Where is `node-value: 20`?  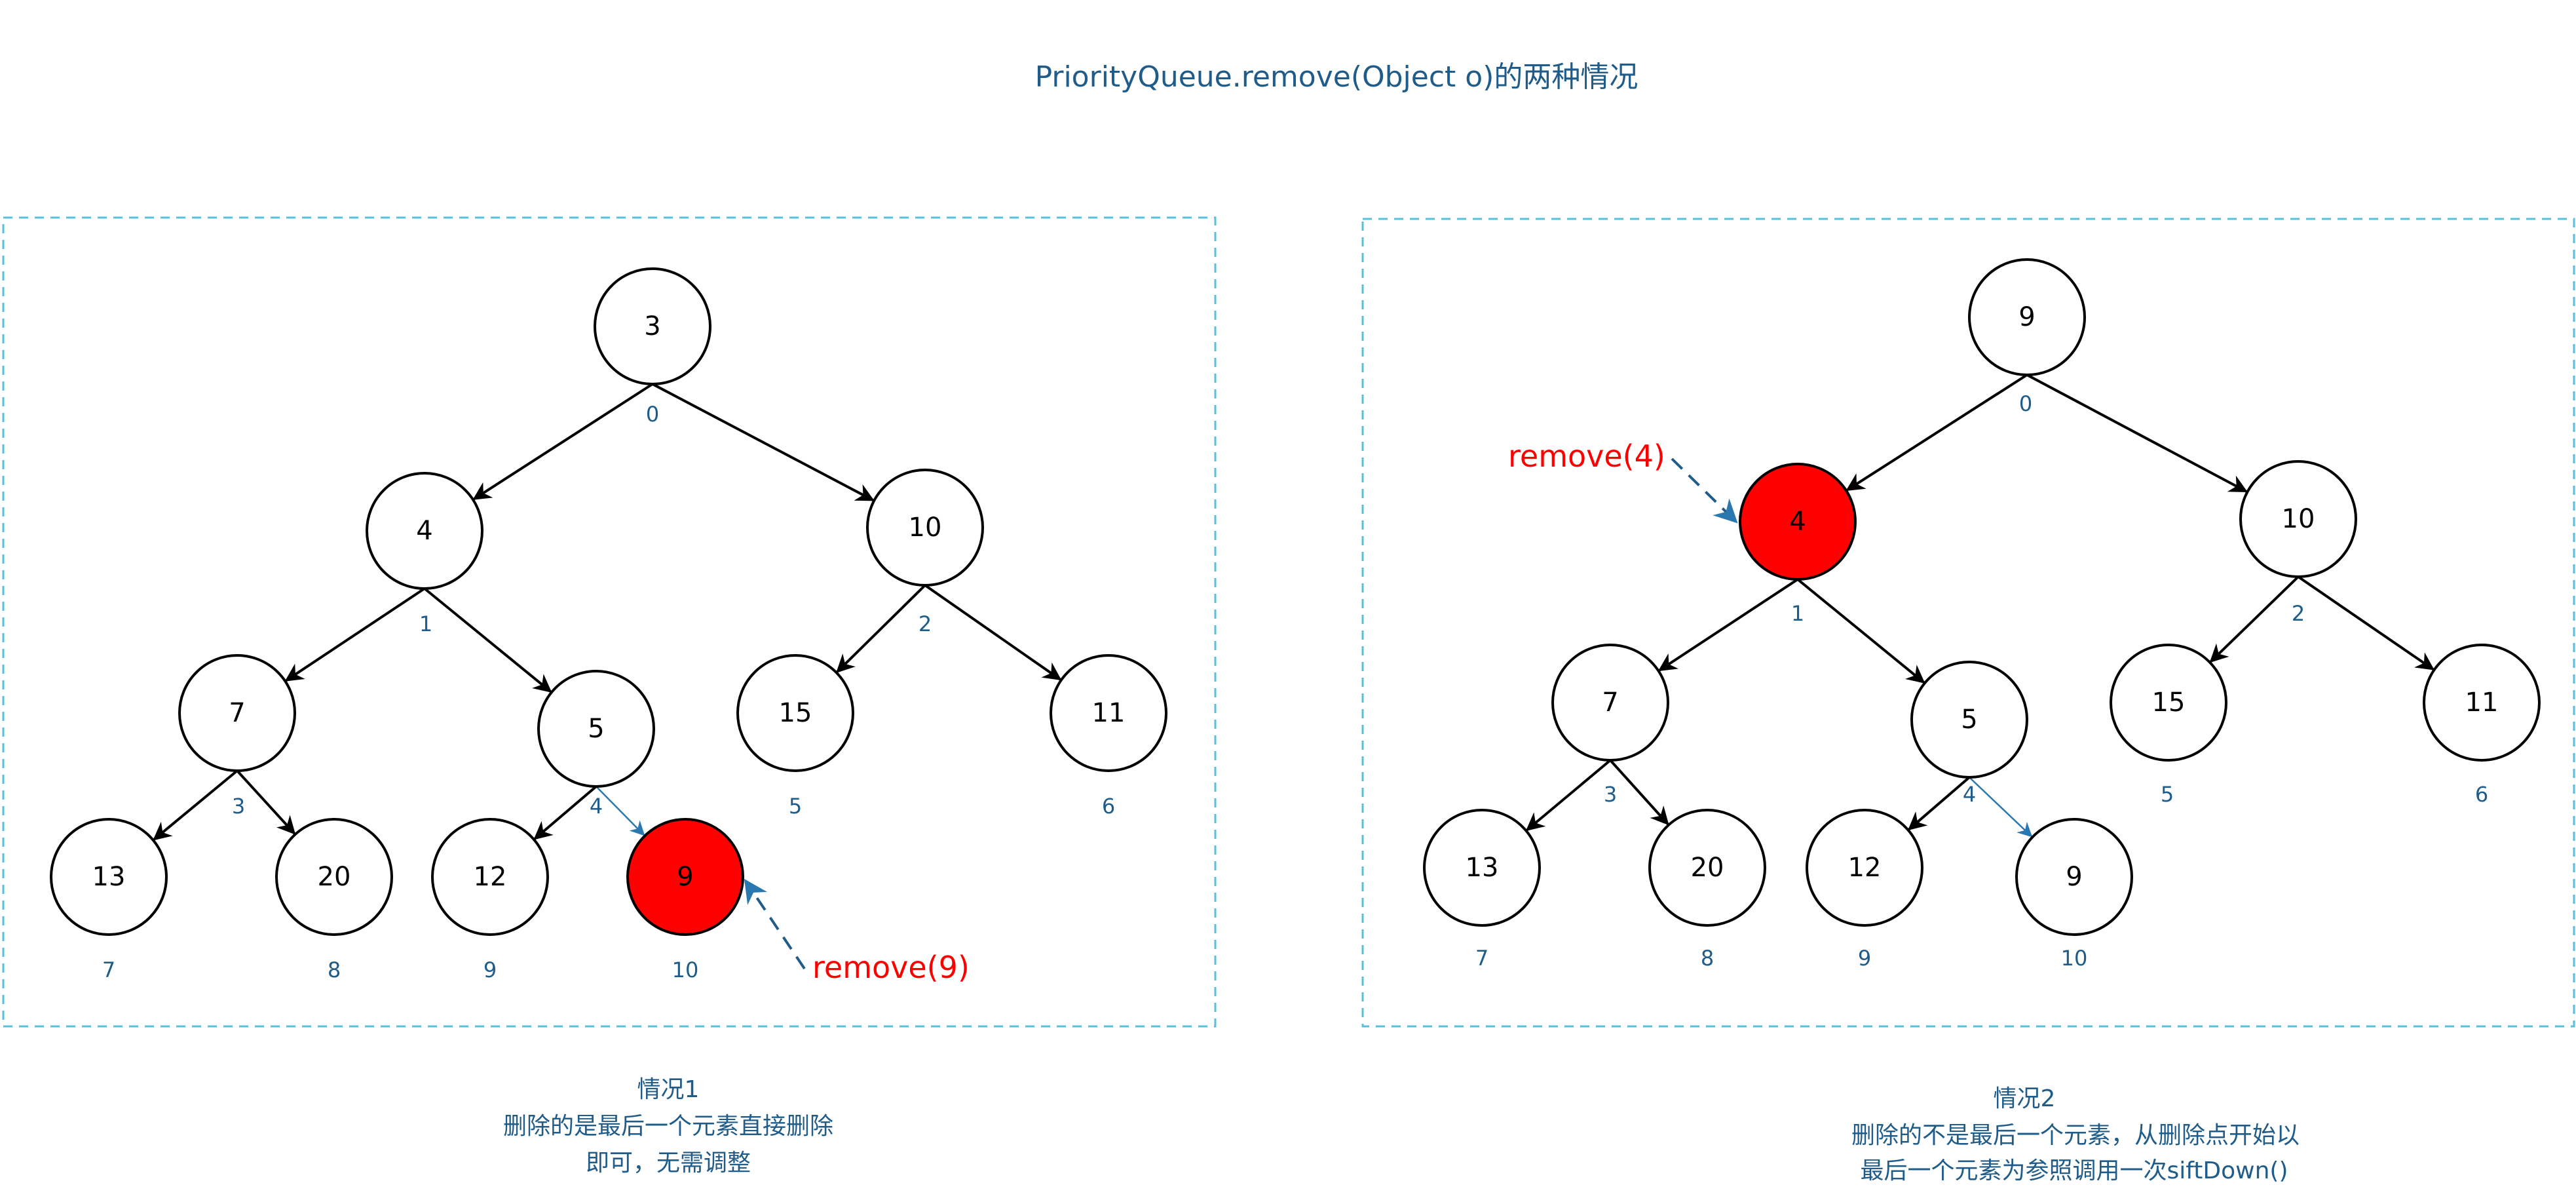 node-value: 20 is located at coordinates (334, 877).